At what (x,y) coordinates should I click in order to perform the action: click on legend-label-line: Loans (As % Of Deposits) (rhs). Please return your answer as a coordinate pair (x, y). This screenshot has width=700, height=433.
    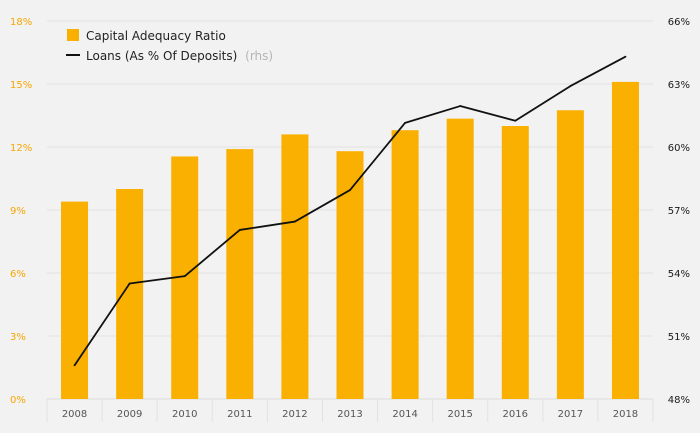
    Looking at the image, I should click on (179, 56).